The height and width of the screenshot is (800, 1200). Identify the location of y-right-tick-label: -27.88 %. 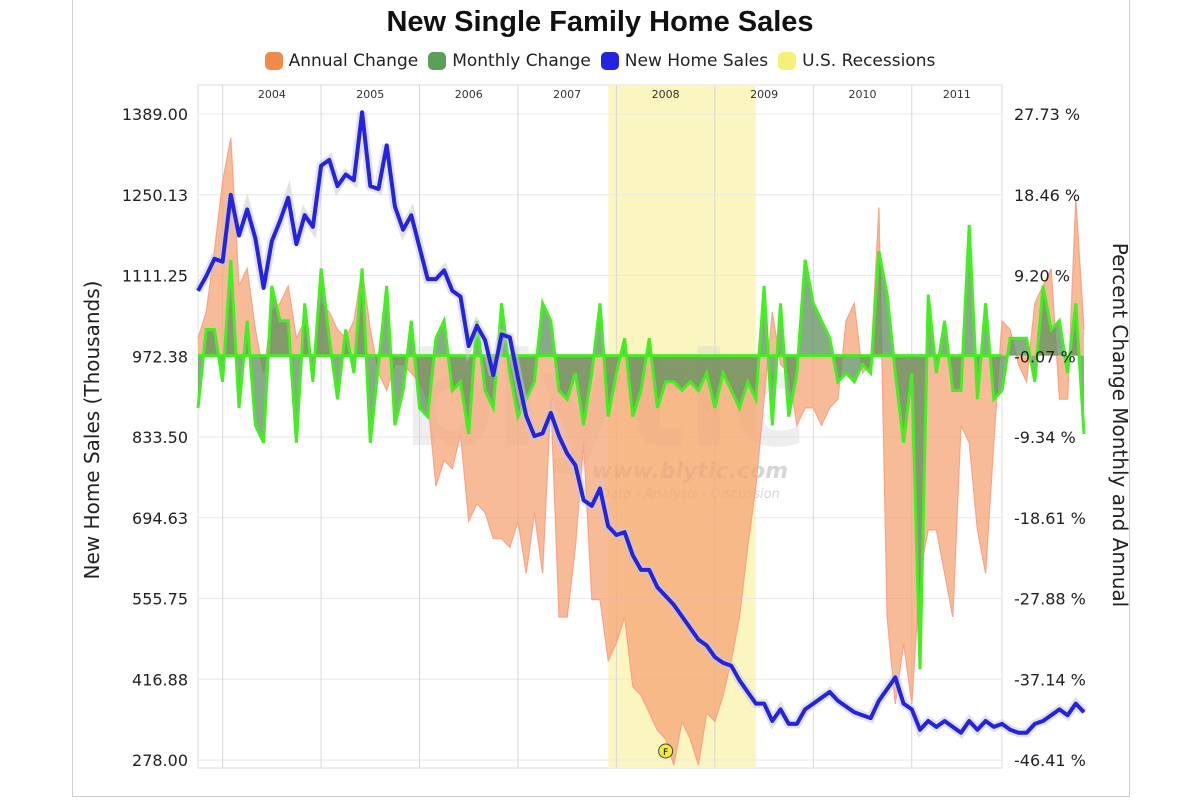
(1050, 599).